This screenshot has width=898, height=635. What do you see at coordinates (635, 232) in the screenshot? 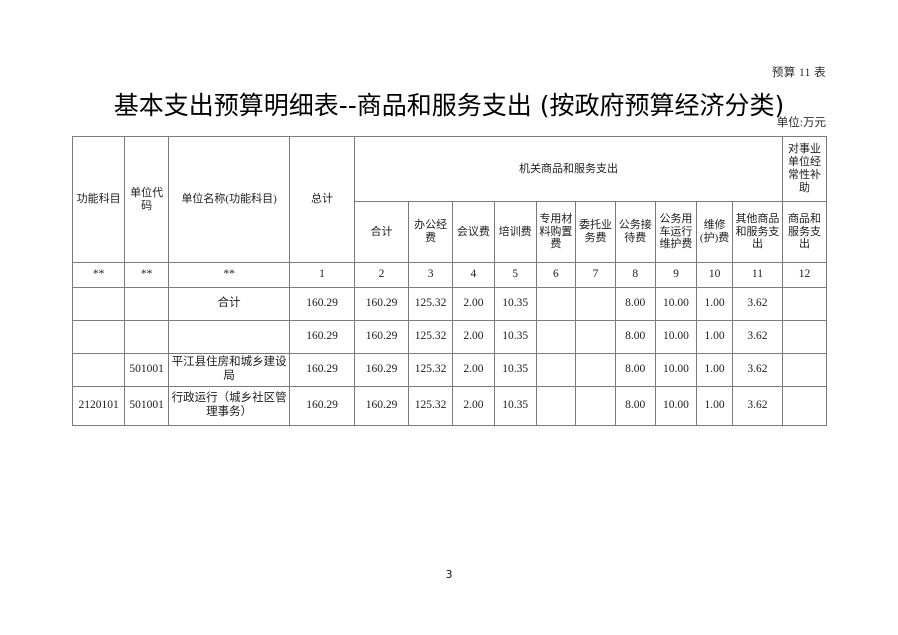
I see `header-official-reception: 公务接待费` at bounding box center [635, 232].